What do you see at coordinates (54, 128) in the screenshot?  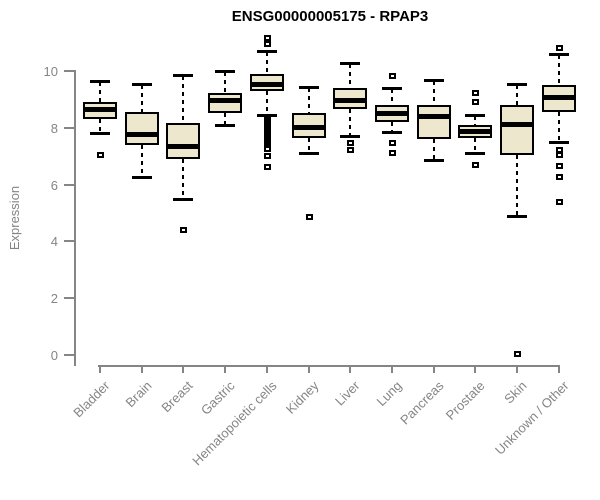 I see `y-tick-label: 8` at bounding box center [54, 128].